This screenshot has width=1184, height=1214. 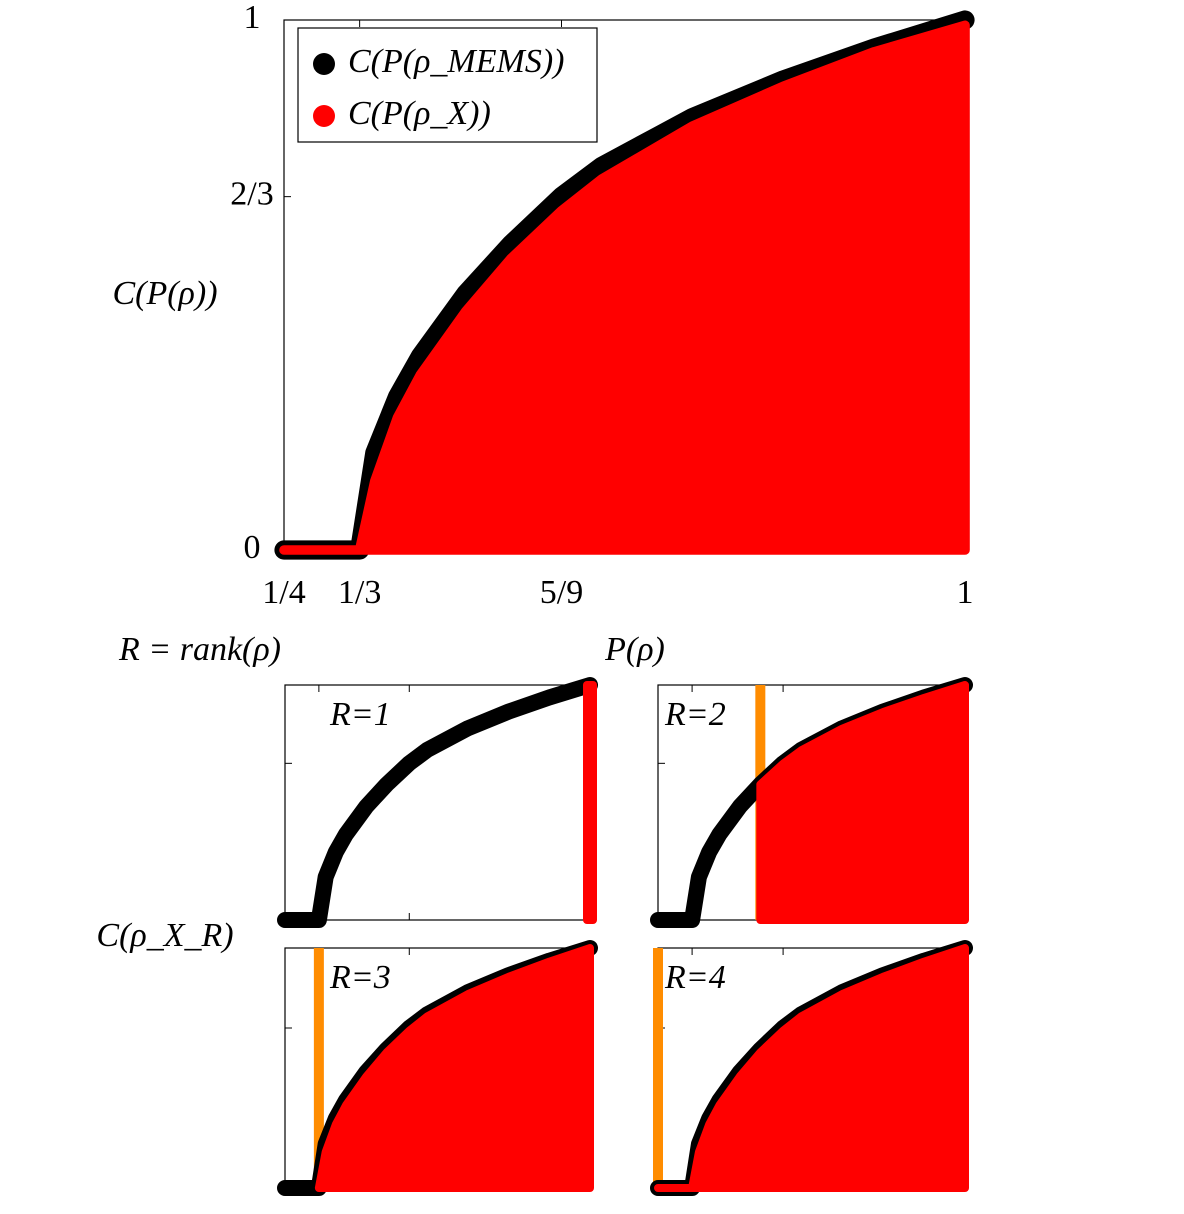 I want to click on mems-curve, so click(x=437, y=802).